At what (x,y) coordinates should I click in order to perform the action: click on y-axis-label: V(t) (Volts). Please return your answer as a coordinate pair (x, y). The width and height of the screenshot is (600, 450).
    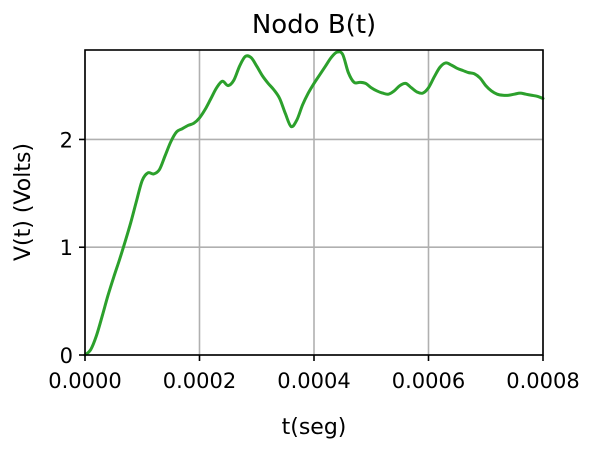
    Looking at the image, I should click on (23, 202).